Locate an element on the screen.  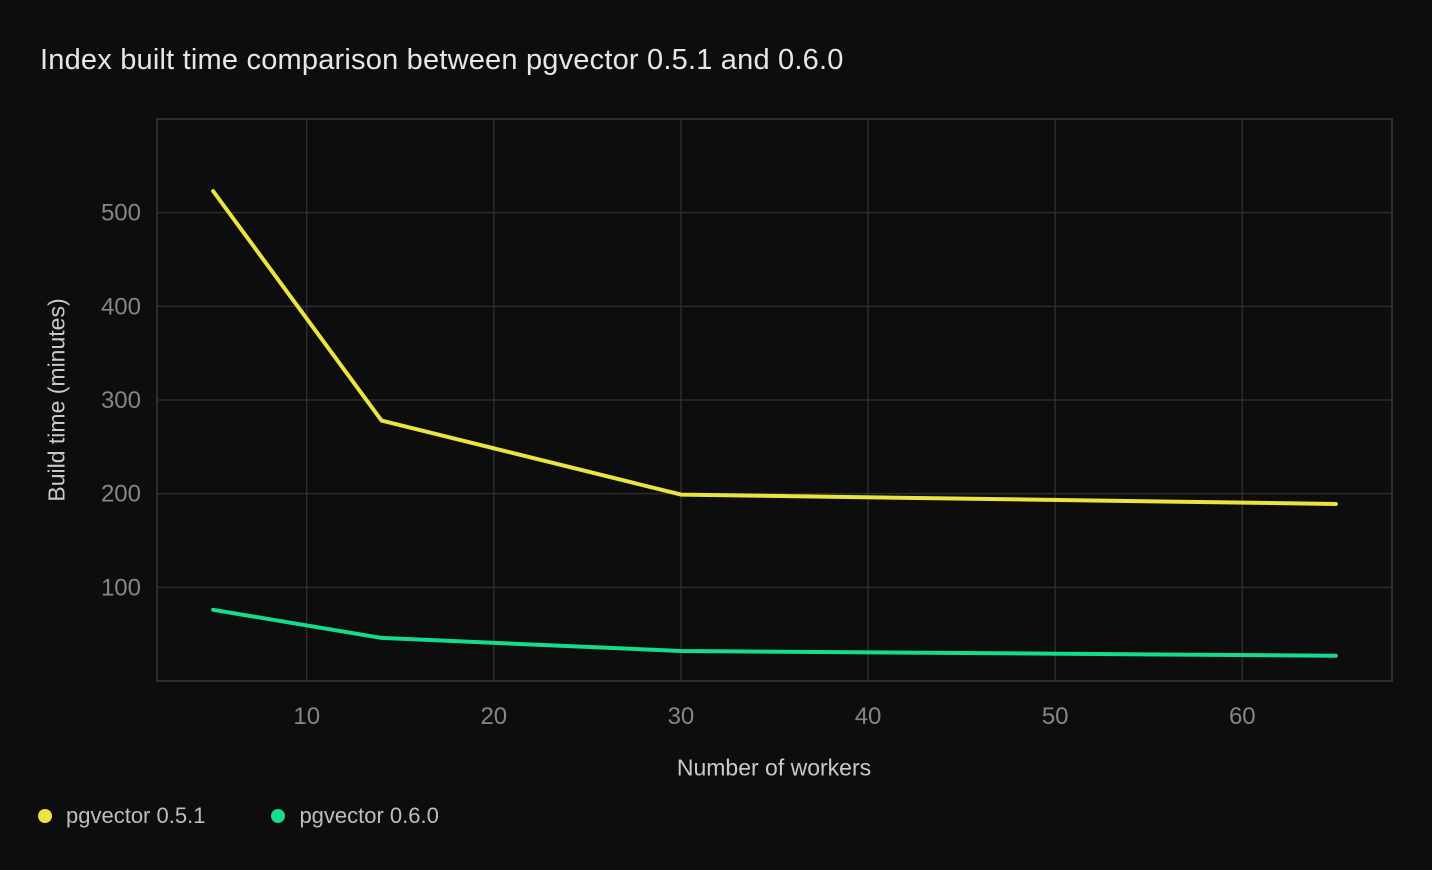
legend-item-pgvector-0.6.0: pgvector 0.6.0 is located at coordinates (355, 816).